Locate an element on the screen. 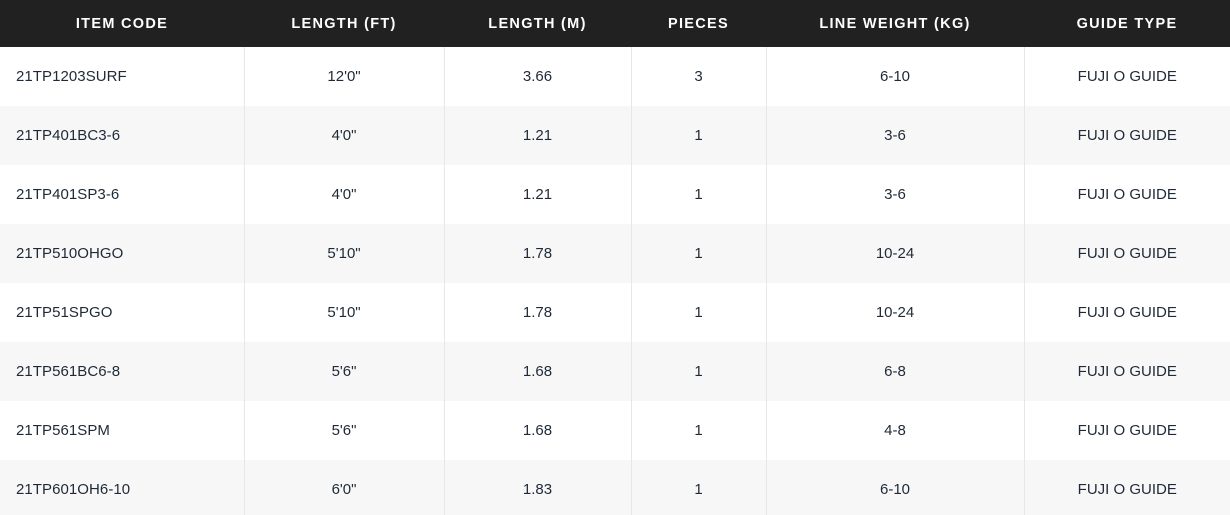 The image size is (1230, 515). column-header-length-m: LENGTH (M) is located at coordinates (537, 23).